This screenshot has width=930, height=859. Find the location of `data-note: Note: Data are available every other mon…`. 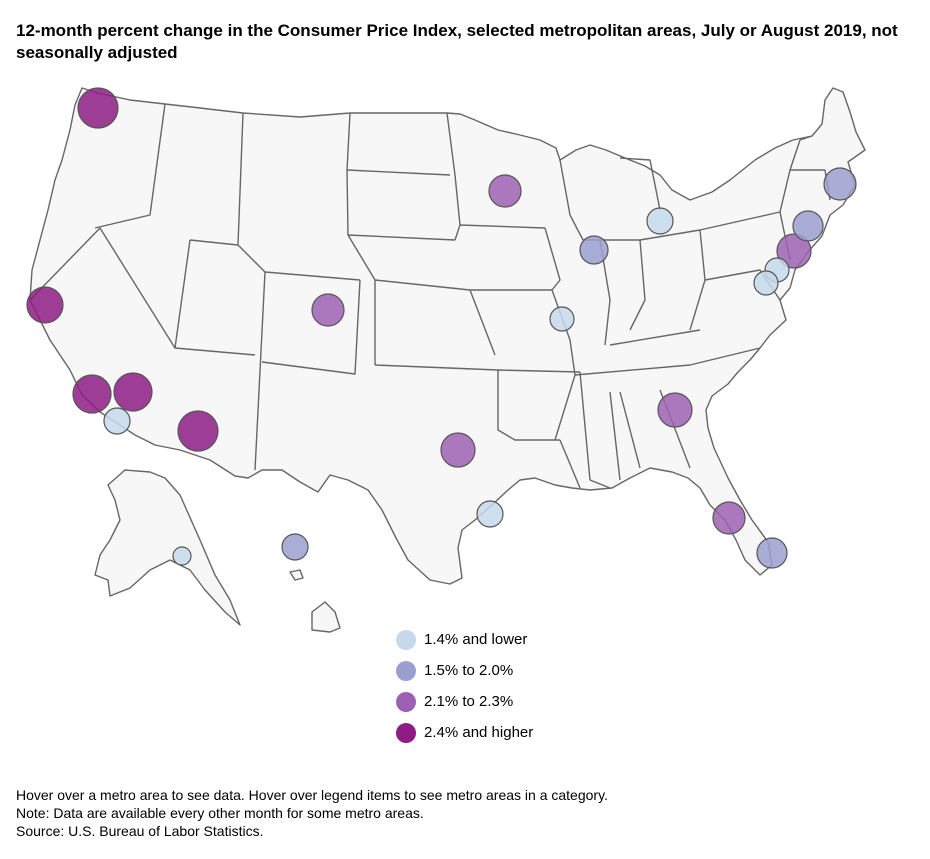

data-note: Note: Data are available every other mon… is located at coordinates (220, 813).